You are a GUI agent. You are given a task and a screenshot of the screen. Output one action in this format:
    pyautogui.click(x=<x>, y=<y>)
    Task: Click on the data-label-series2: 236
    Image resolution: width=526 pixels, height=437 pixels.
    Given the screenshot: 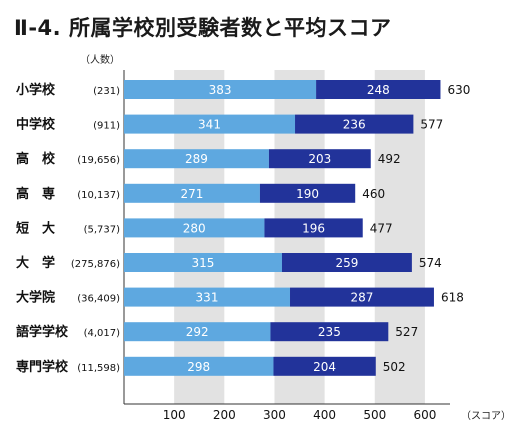 What is the action you would take?
    pyautogui.click(x=354, y=125)
    